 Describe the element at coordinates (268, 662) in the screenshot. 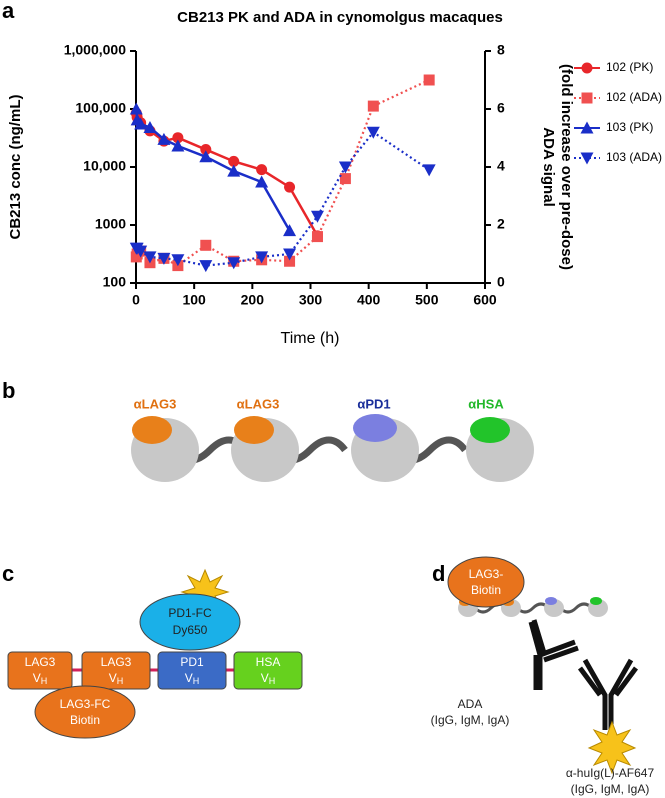

I see `domain-name: HSA` at that location.